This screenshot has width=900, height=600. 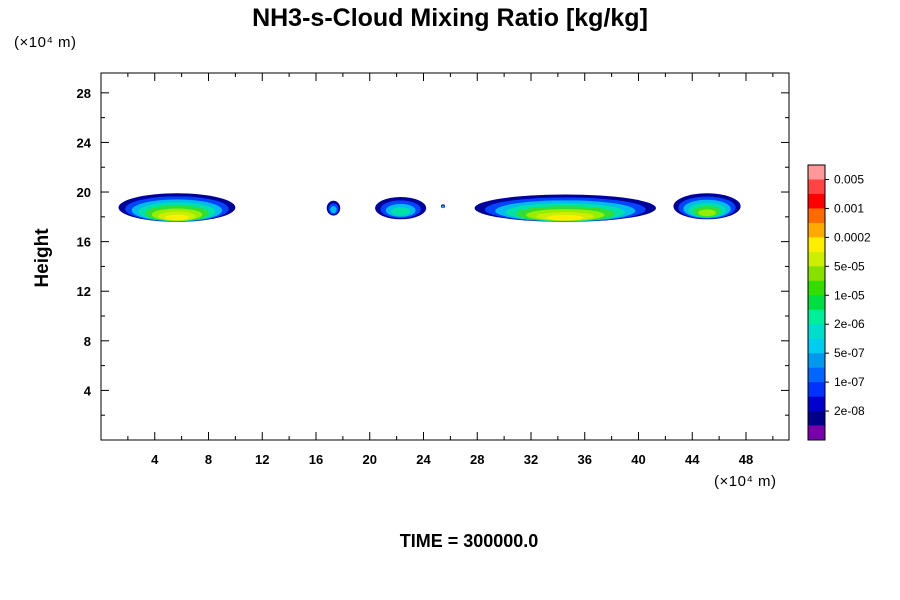 What do you see at coordinates (88, 390) in the screenshot?
I see `y-tick-label: 4` at bounding box center [88, 390].